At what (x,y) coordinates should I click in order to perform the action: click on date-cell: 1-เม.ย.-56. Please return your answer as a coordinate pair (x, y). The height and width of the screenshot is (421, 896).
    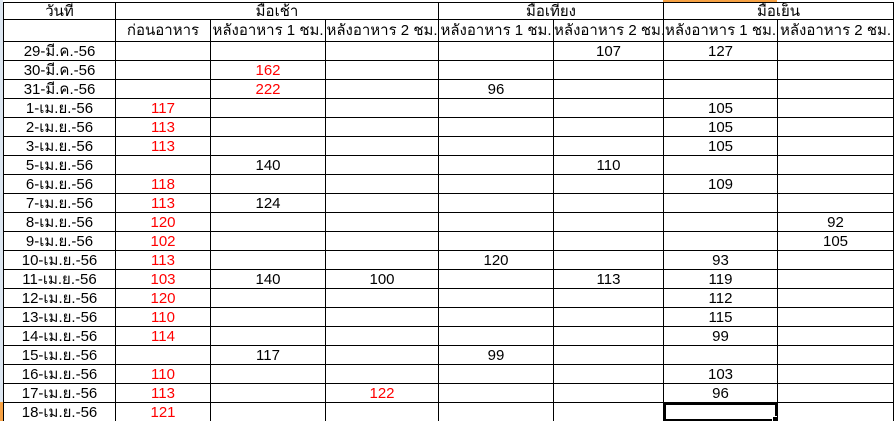
    Looking at the image, I should click on (59, 108).